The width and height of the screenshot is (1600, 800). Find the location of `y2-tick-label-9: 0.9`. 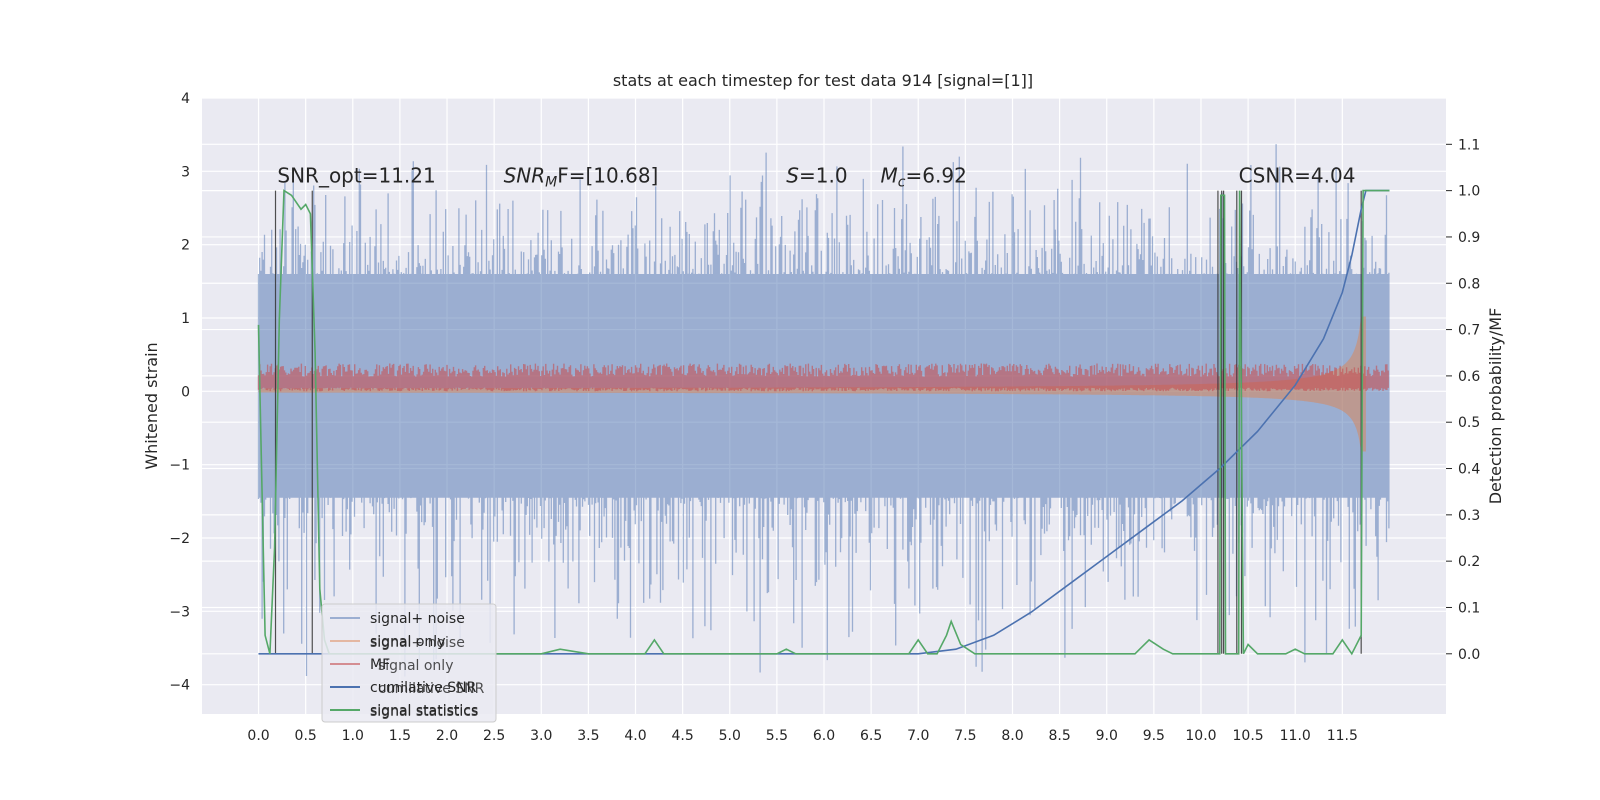

y2-tick-label-9: 0.9 is located at coordinates (1469, 238).